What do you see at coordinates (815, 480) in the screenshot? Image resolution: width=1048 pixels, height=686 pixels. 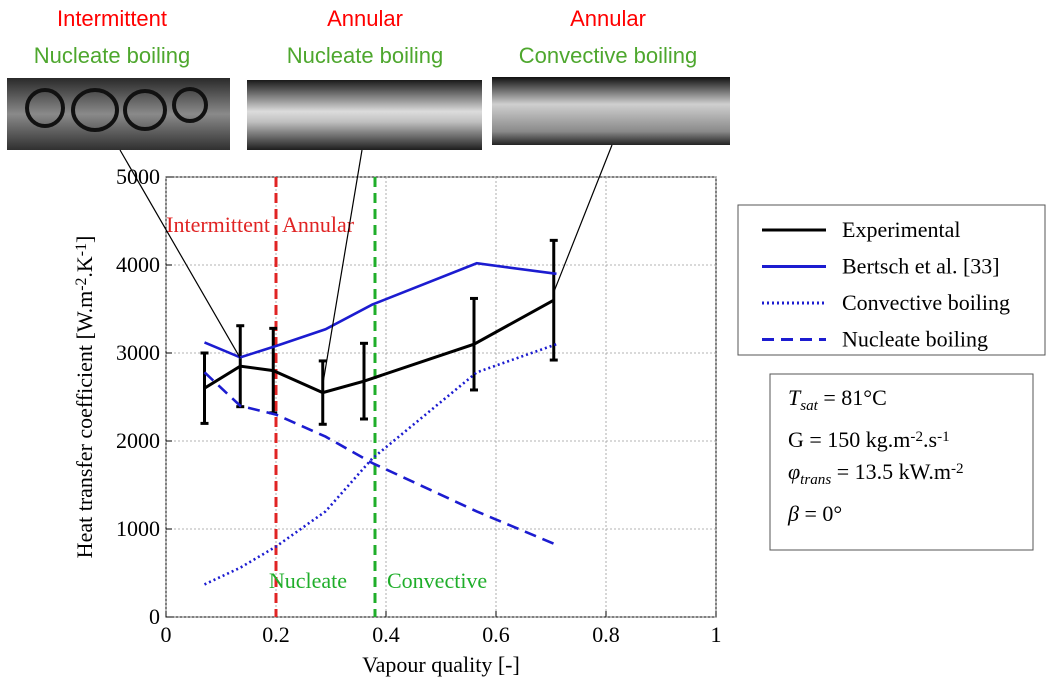 I see `label-part: trans` at bounding box center [815, 480].